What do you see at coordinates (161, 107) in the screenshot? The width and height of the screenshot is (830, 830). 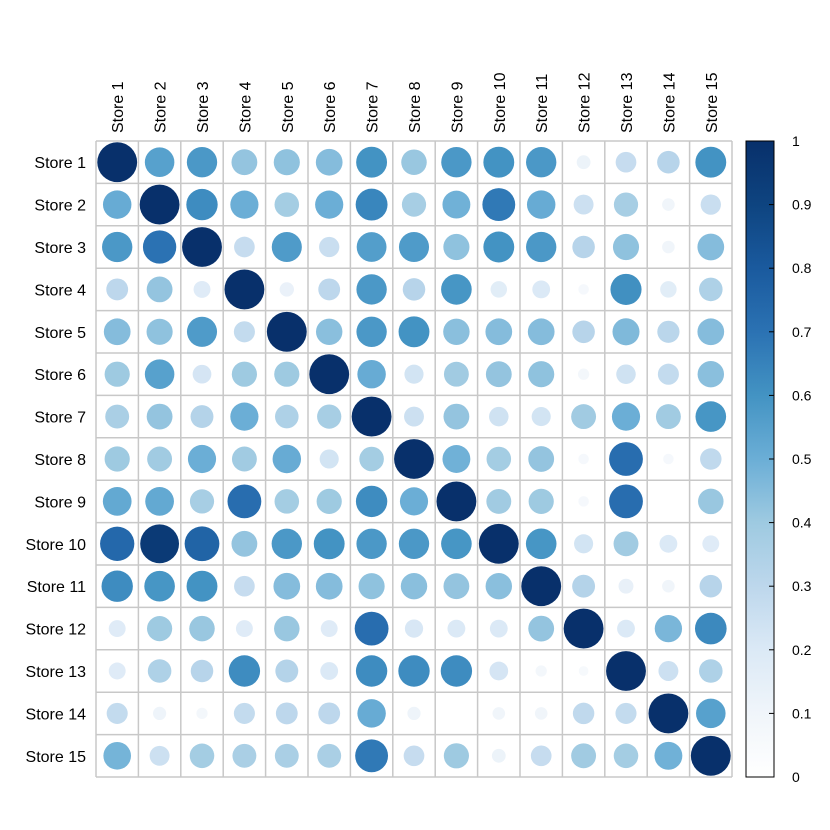 I see `column-label: Store 2` at bounding box center [161, 107].